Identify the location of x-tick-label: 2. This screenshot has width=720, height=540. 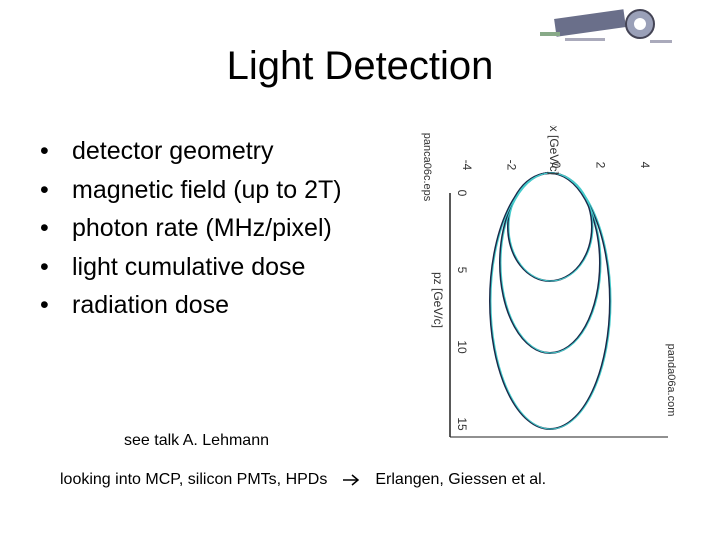
(601, 165).